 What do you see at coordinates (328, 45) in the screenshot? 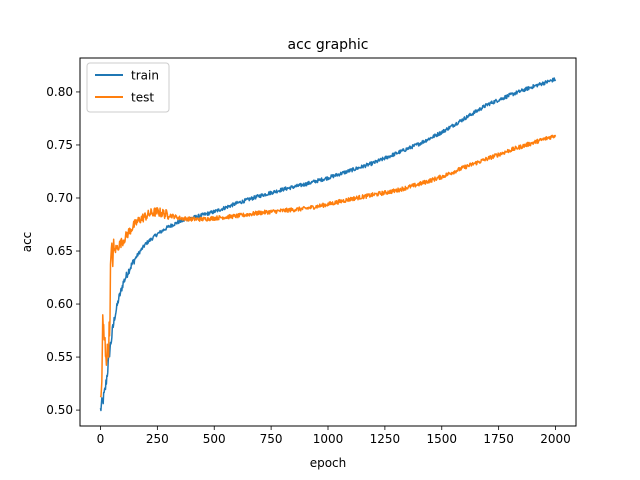
I see `chart-title: acc graphic` at bounding box center [328, 45].